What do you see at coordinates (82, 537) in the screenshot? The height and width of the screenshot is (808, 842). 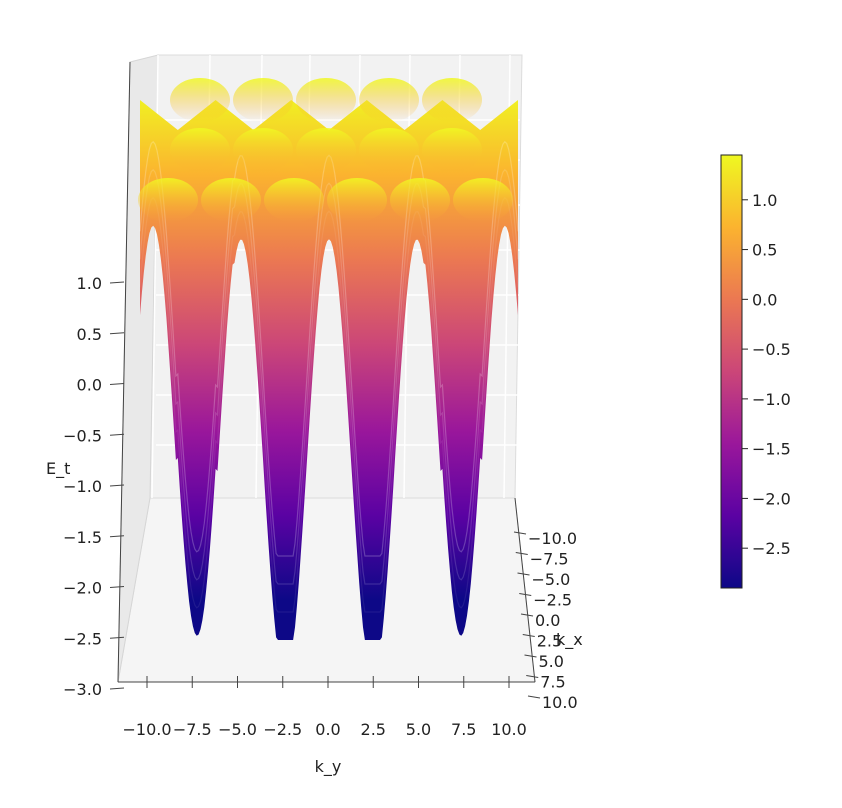 I see `z-tick-label: −1.5` at bounding box center [82, 537].